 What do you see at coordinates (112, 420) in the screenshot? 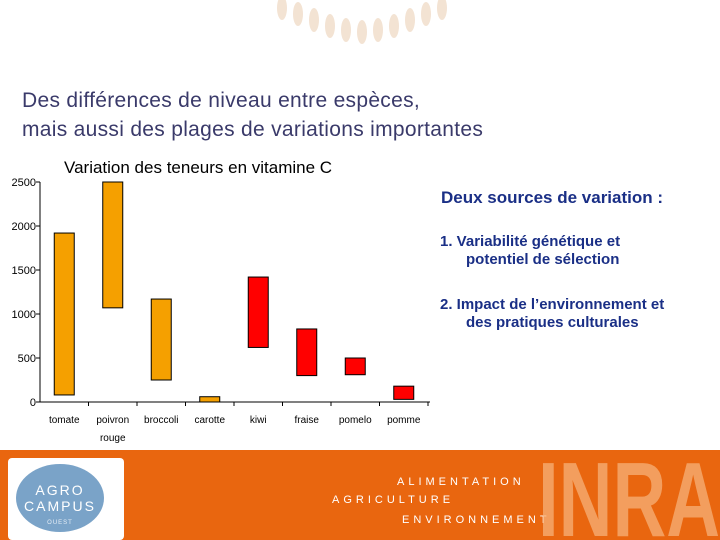
I see `x-category-label: poivron` at bounding box center [112, 420].